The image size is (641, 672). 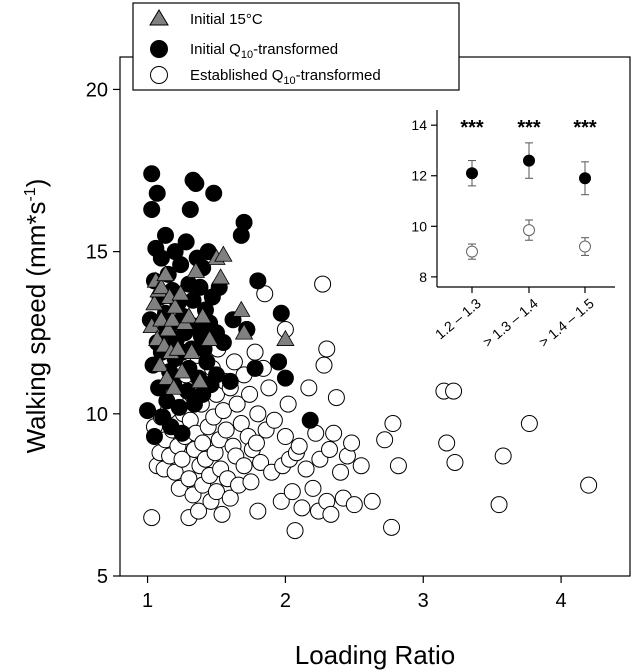 What do you see at coordinates (528, 128) in the screenshot?
I see `inset-significance-markers: *** *** ***` at bounding box center [528, 128].